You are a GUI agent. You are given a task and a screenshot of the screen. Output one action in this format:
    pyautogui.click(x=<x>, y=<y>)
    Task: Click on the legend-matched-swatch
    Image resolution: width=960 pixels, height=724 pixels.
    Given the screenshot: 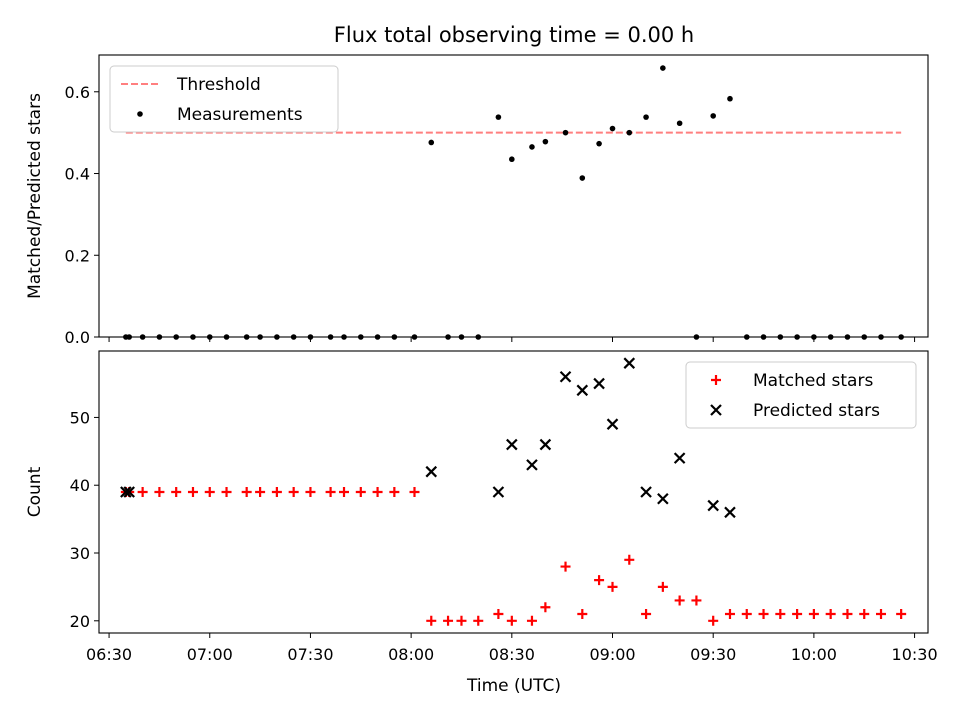 What is the action you would take?
    pyautogui.click(x=716, y=380)
    